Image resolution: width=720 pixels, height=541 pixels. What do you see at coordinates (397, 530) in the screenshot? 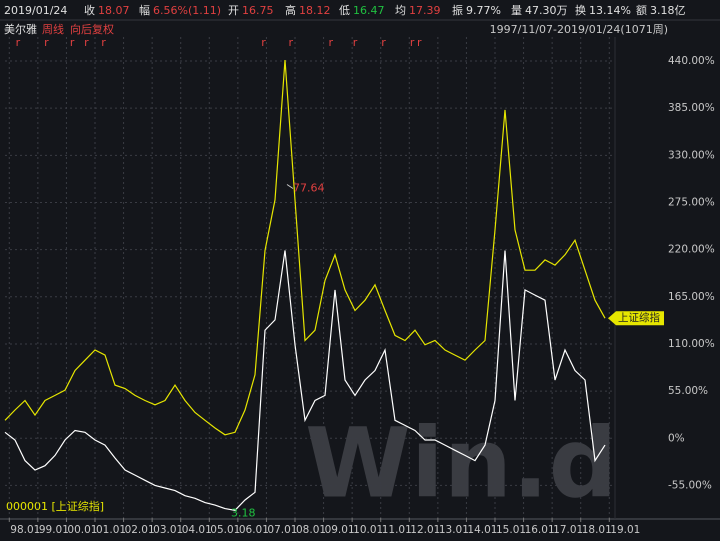
I see `x-tick-label: 11.01` at bounding box center [397, 530].